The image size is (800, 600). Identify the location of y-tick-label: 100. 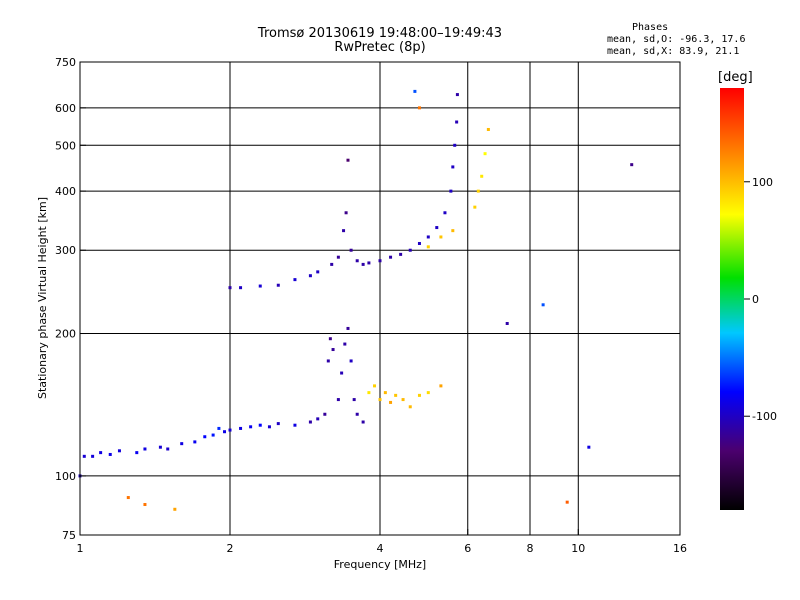
(65, 476).